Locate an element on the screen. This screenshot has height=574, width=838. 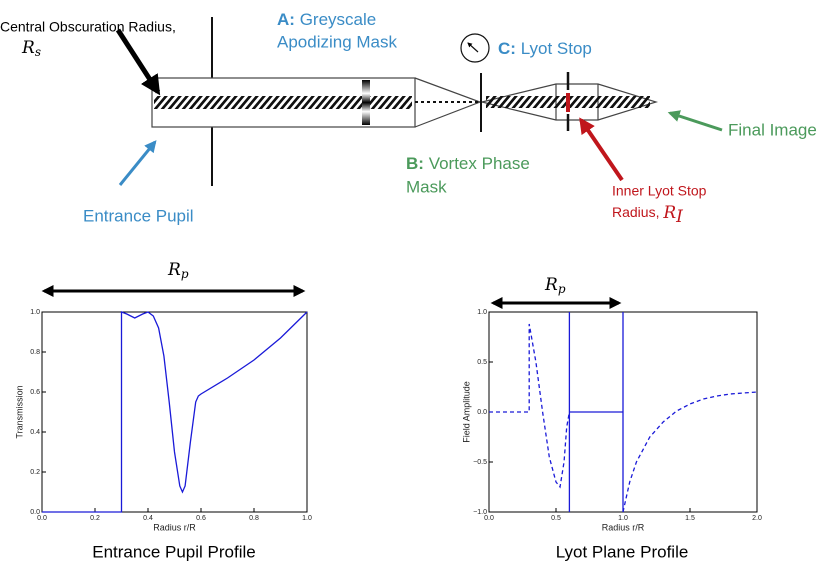
x-tick-label: 0.4 is located at coordinates (148, 518).